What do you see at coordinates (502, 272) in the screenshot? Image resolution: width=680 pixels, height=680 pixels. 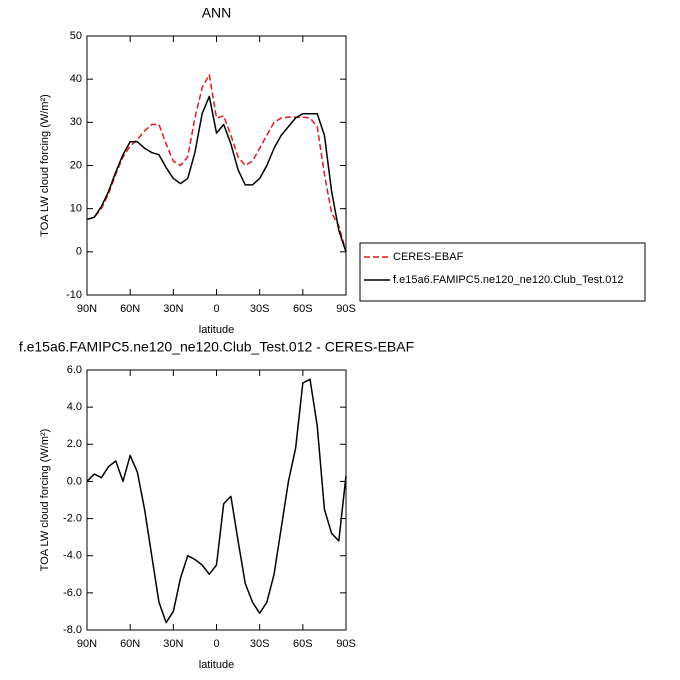 I see `legend-box` at bounding box center [502, 272].